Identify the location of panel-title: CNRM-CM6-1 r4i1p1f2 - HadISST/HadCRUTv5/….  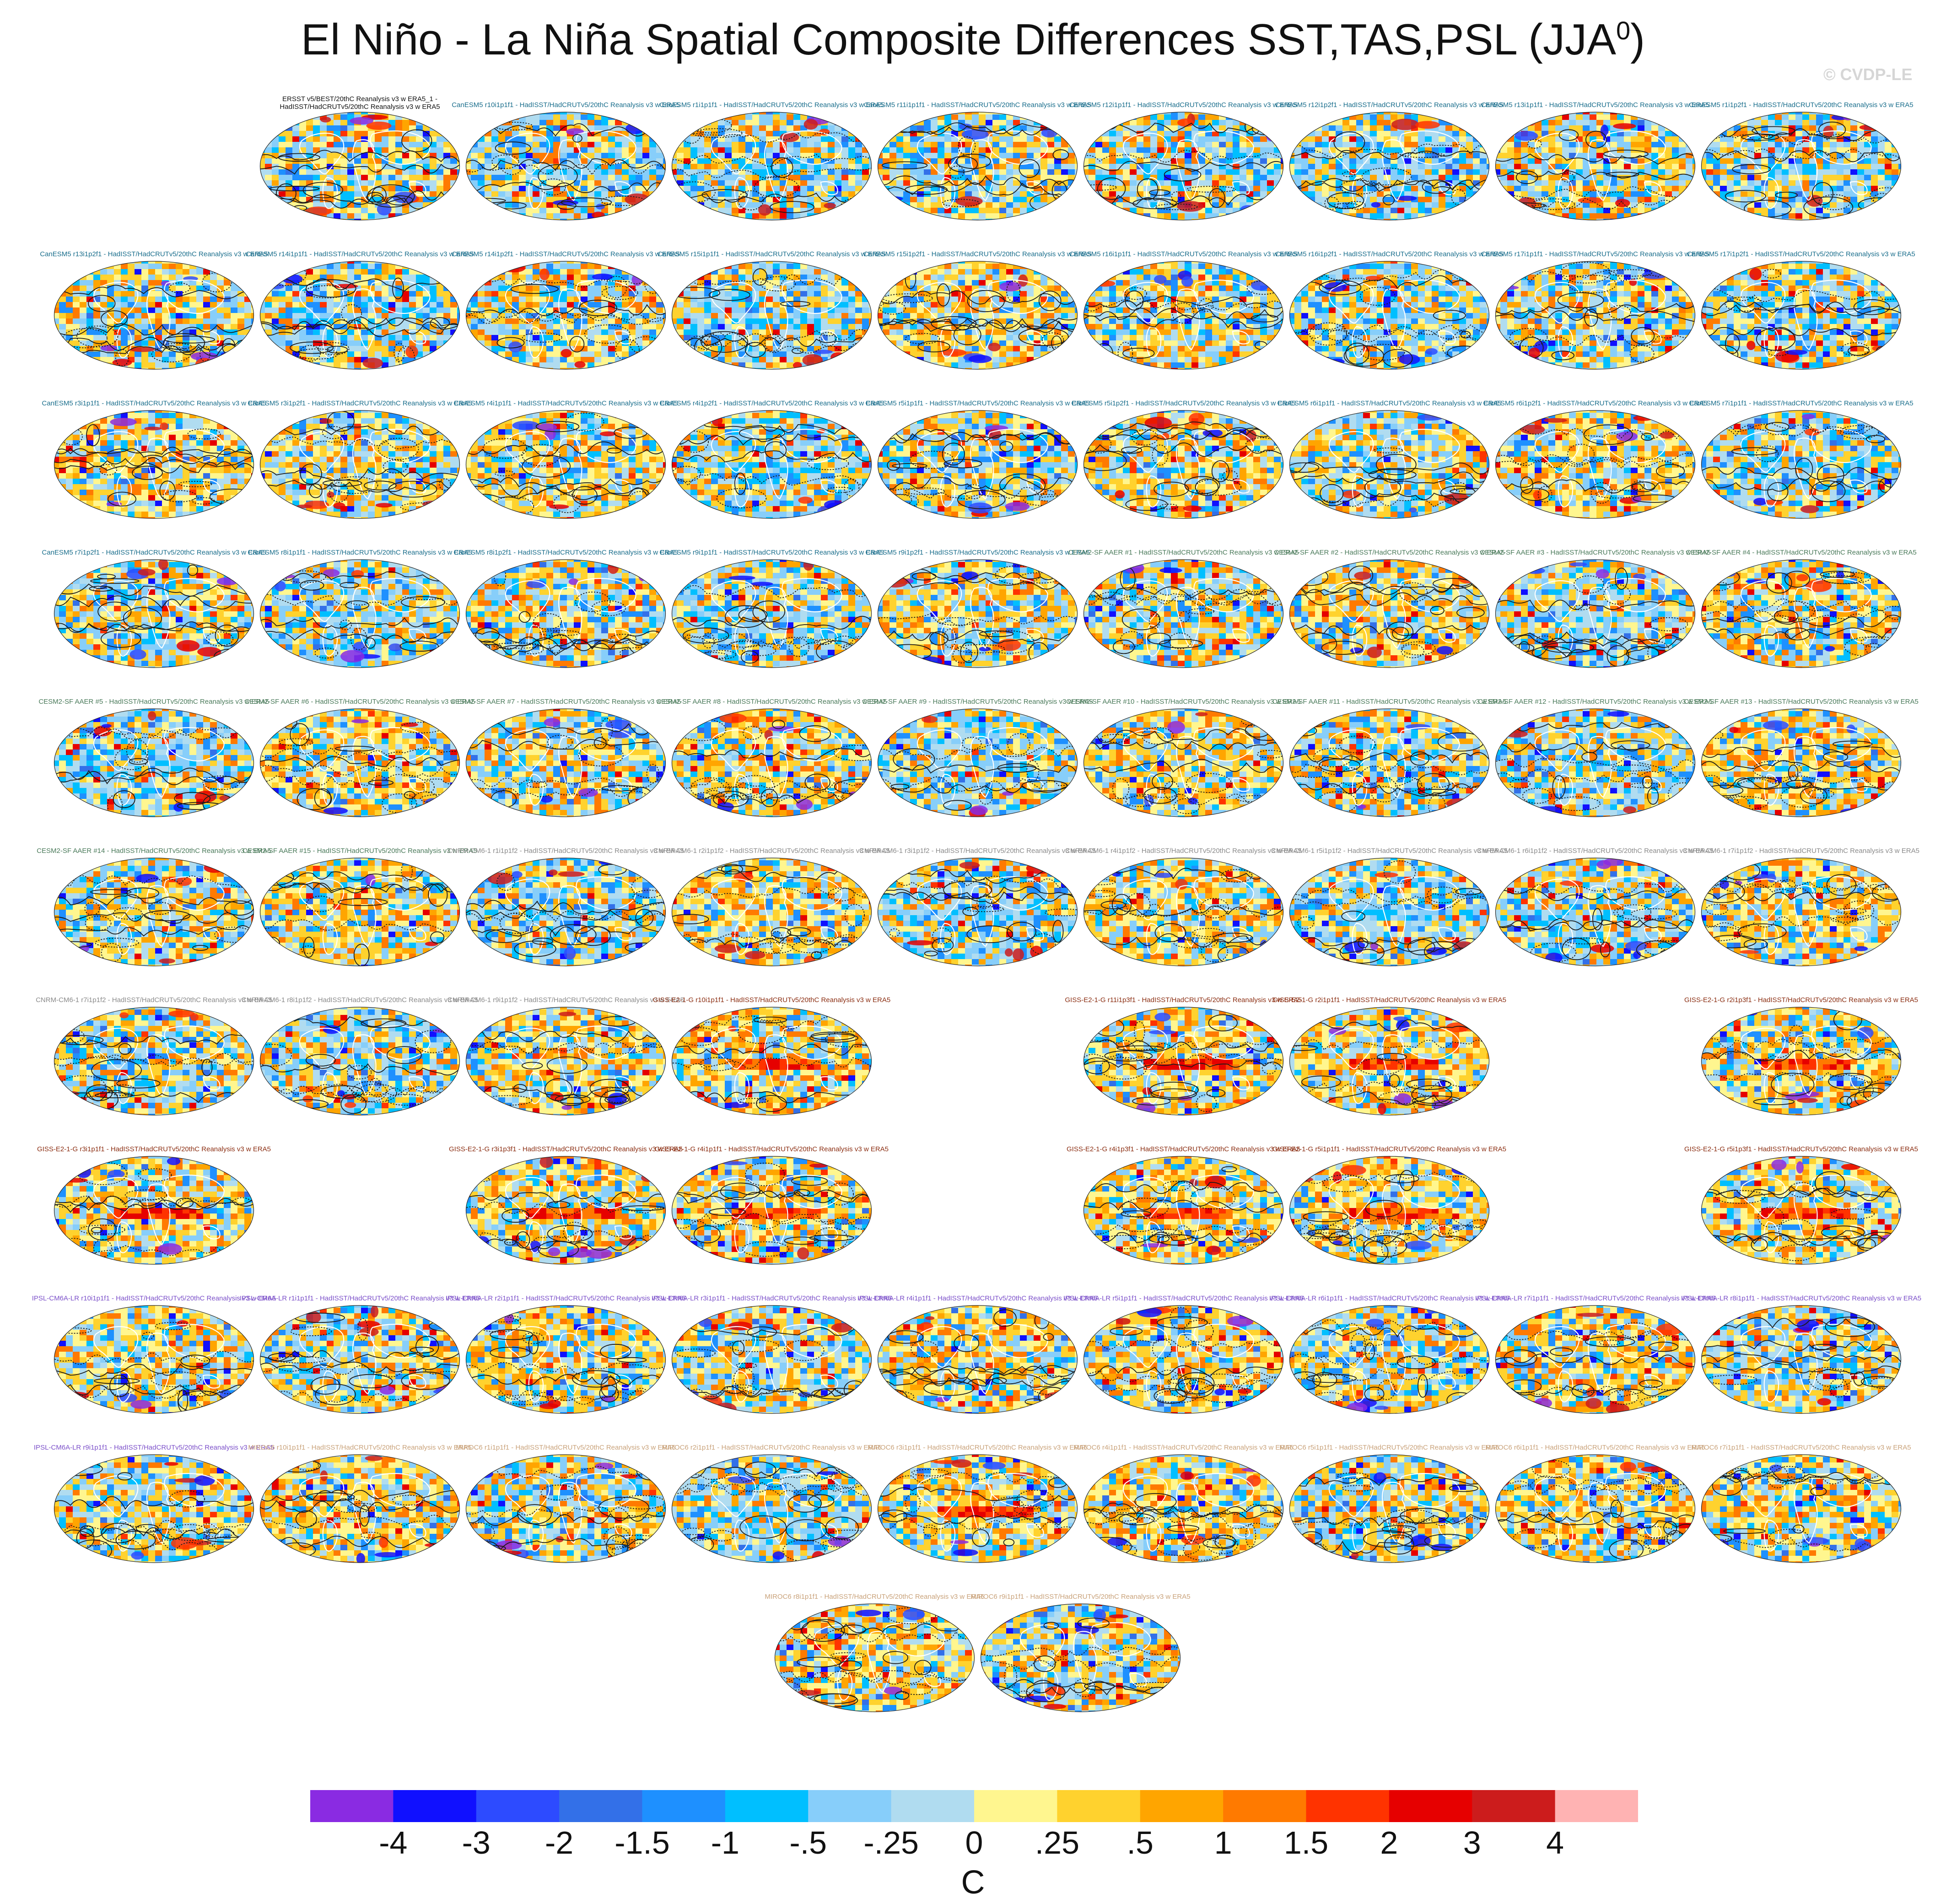
(1183, 851).